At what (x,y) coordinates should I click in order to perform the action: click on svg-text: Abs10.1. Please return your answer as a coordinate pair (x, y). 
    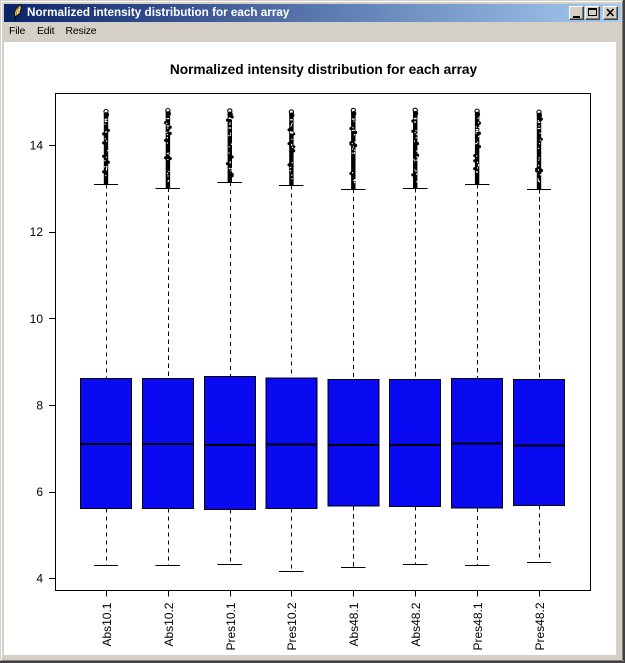
    Looking at the image, I should click on (107, 624).